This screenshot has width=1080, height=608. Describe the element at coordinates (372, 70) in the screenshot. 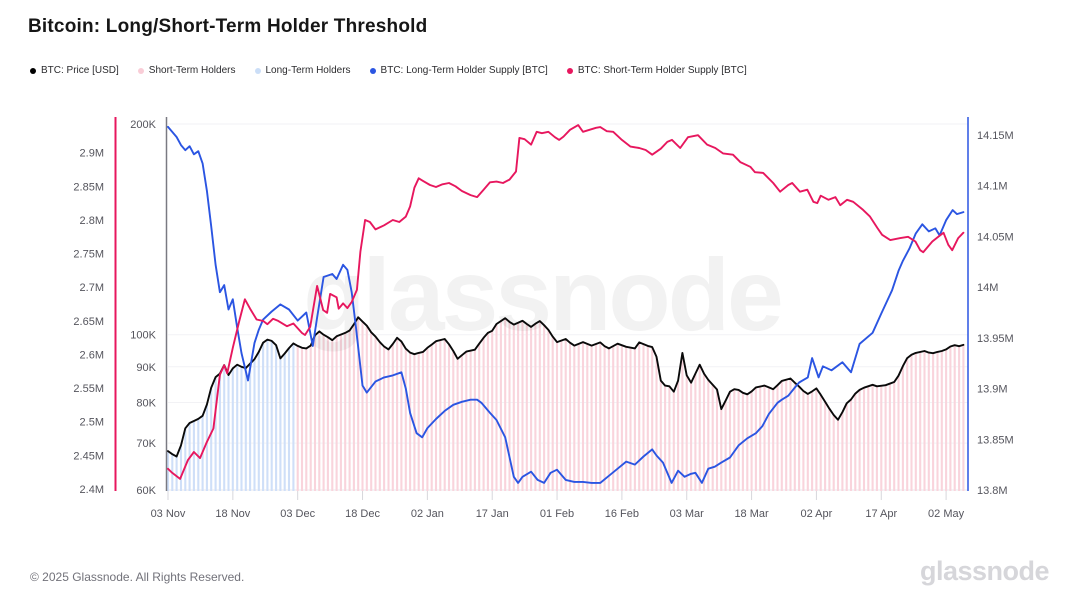

I see `lth-supply-legend-dot-icon` at that location.